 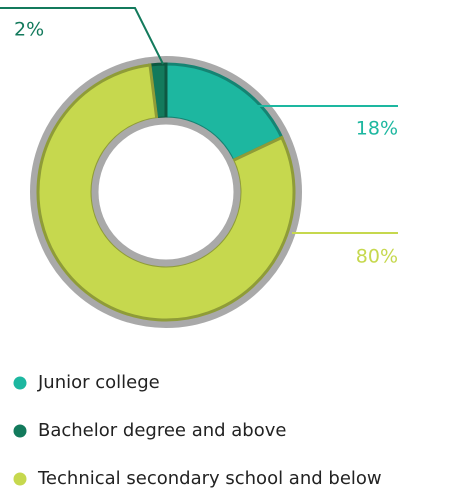 I want to click on value-label: 18%, so click(x=377, y=129).